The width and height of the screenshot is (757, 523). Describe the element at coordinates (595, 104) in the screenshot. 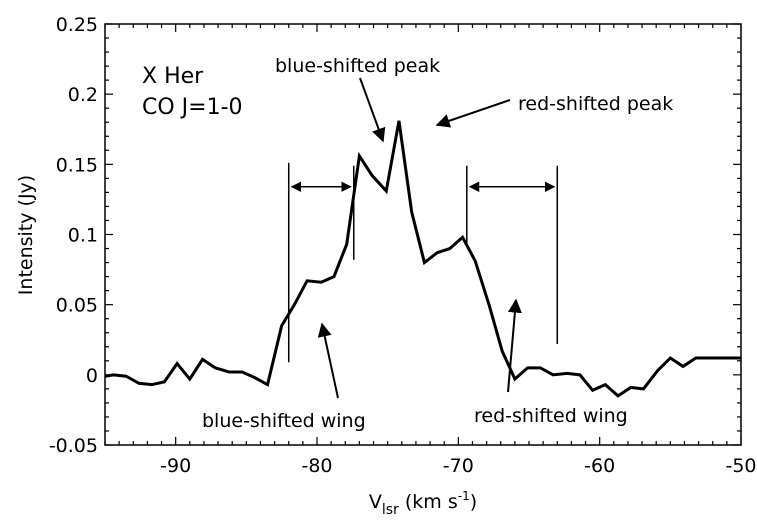

I see `annotation-red-shifted-peak: red-shifted peak` at that location.